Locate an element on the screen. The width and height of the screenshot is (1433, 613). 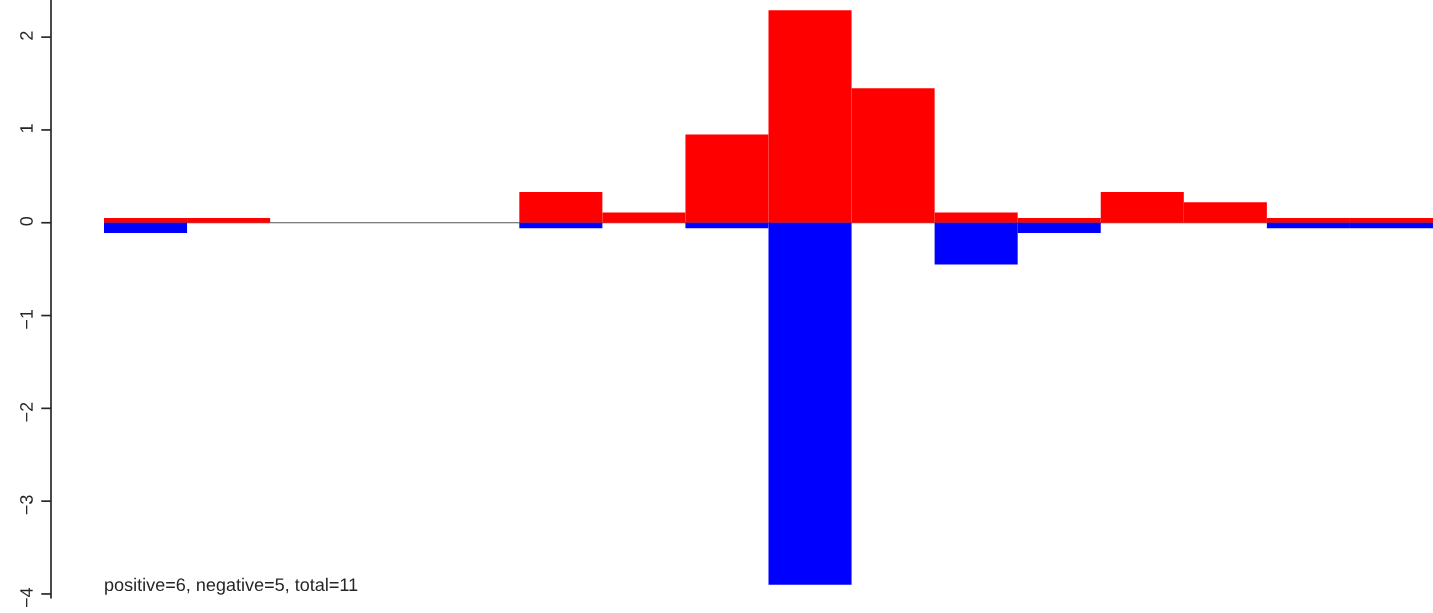
y-tick-label: 1 is located at coordinates (26, 128).